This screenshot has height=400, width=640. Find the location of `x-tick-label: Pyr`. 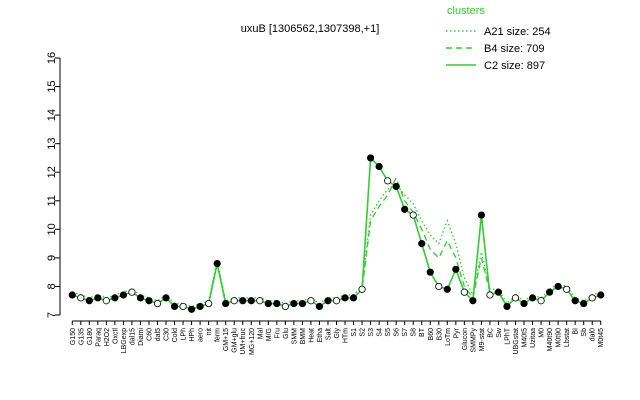

x-tick-label: Pyr is located at coordinates (456, 332).